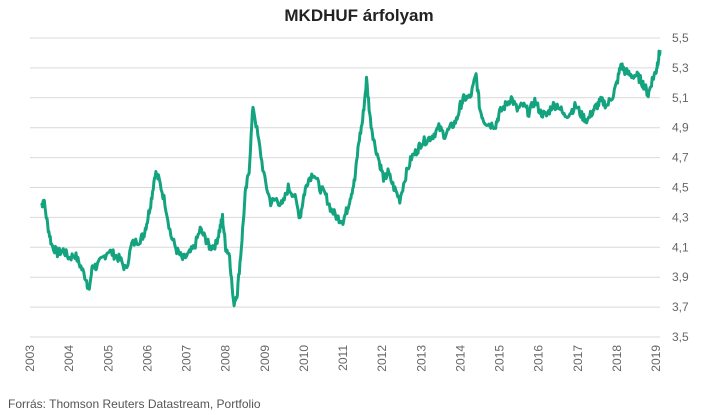 The height and width of the screenshot is (415, 718). Describe the element at coordinates (680, 68) in the screenshot. I see `y-tick-label: 5,3` at that location.